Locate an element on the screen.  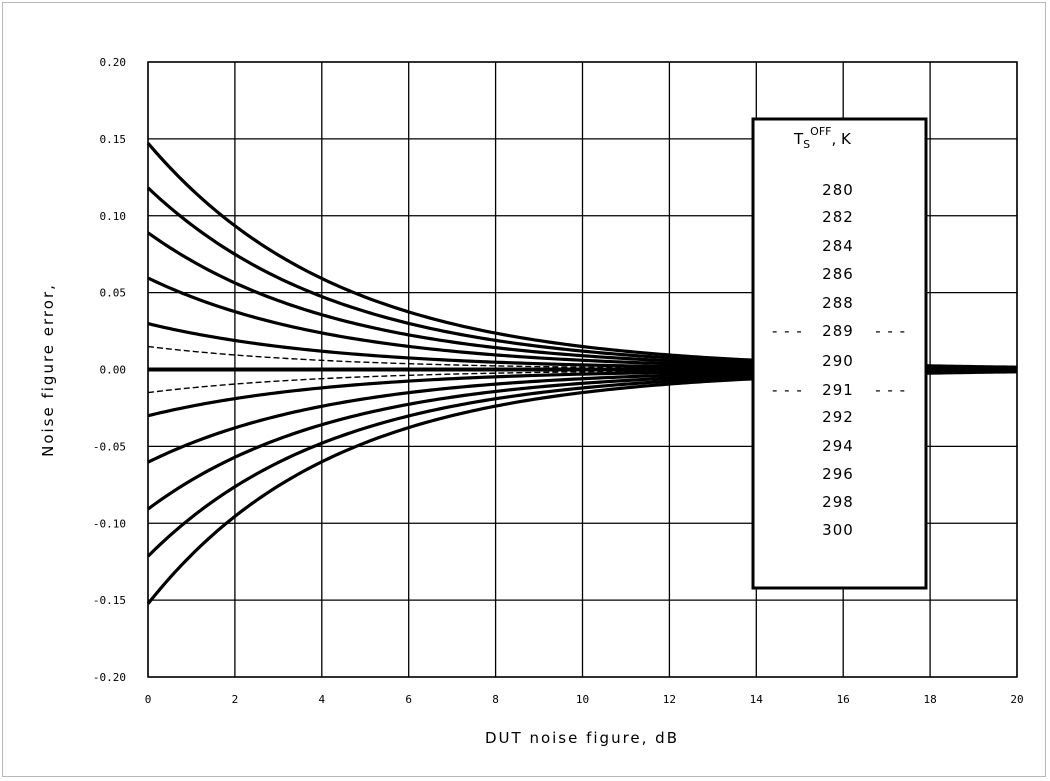
legend-entry-label: 286 is located at coordinates (838, 274).